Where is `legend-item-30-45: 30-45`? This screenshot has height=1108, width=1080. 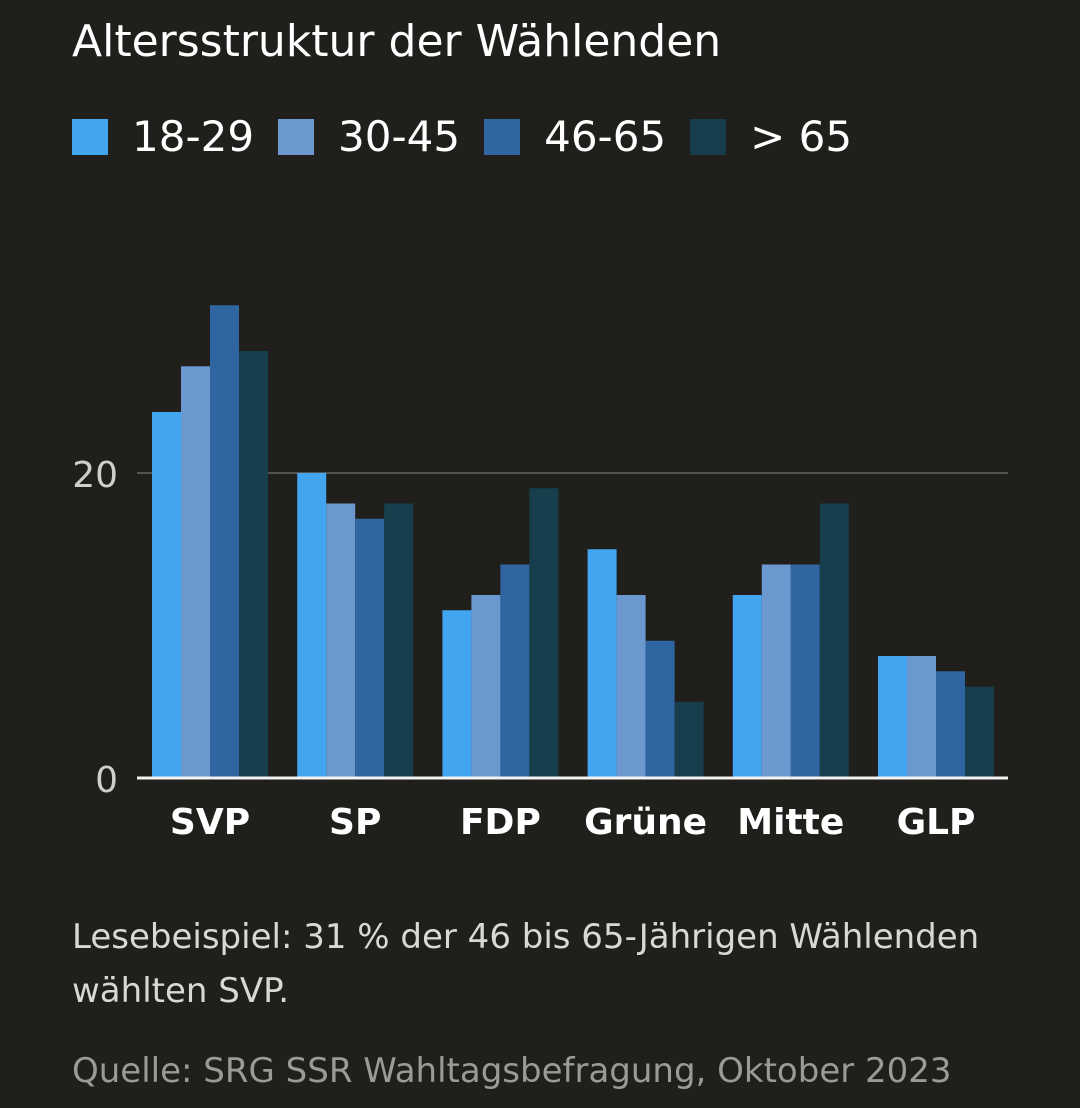 legend-item-30-45: 30-45 is located at coordinates (369, 137).